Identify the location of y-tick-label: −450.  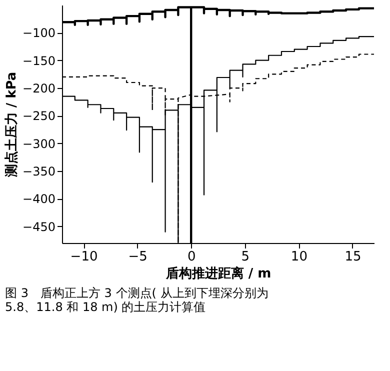
(39, 227).